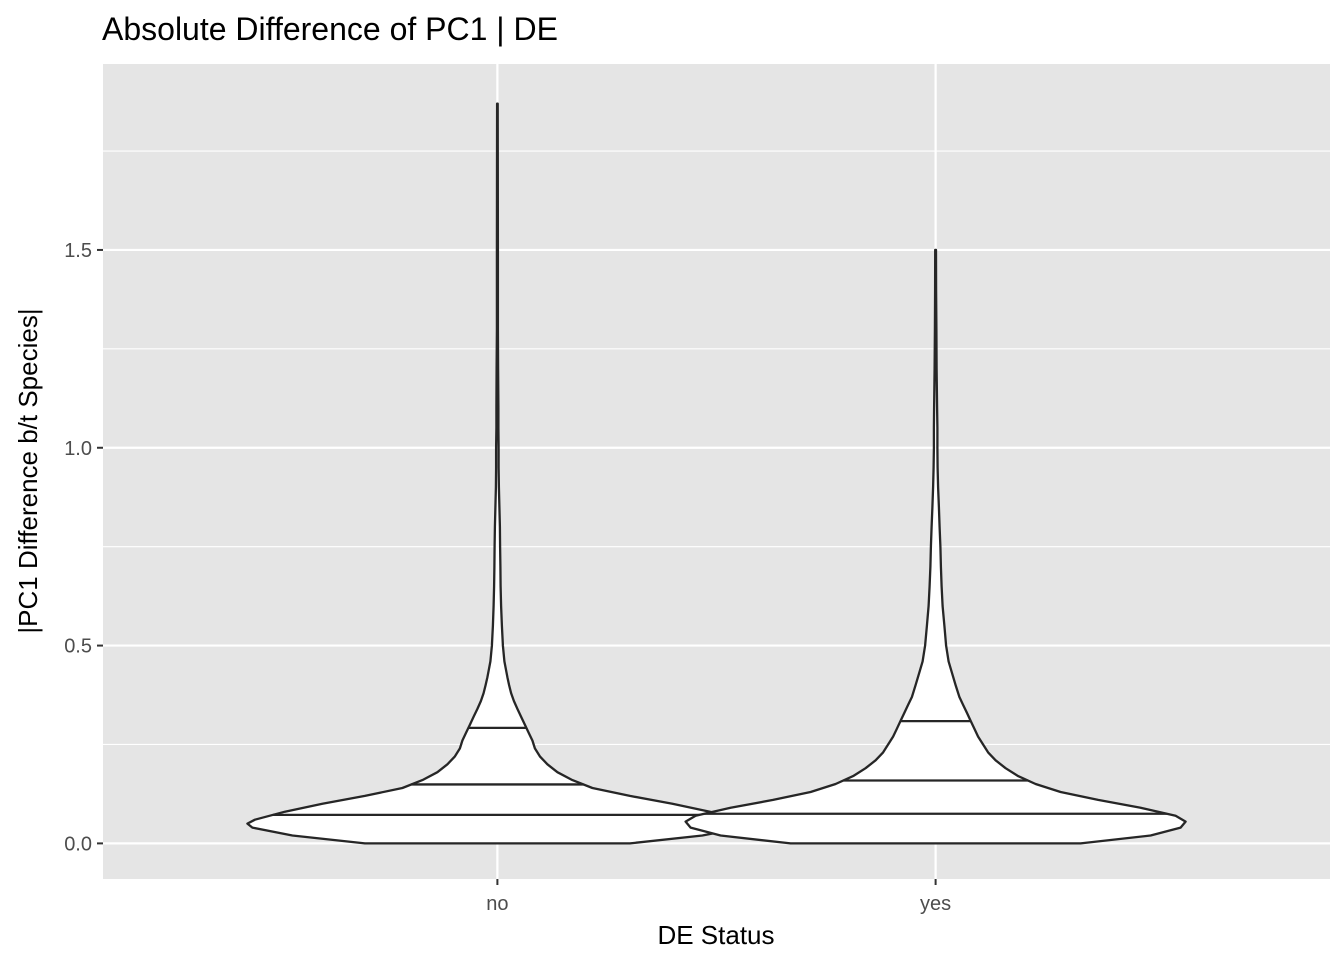  I want to click on y-tick-label: 0.5, so click(78, 647).